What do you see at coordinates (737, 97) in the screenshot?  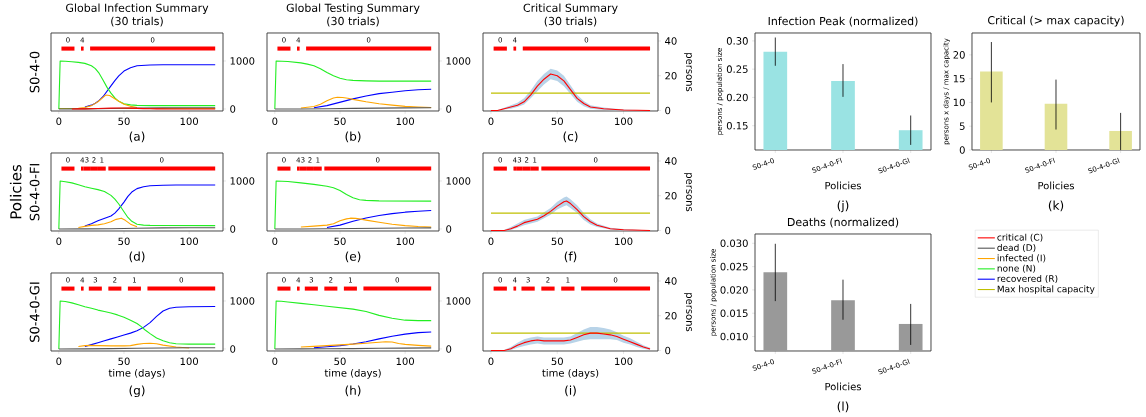 I see `y-tick-label: 0.20` at bounding box center [737, 97].